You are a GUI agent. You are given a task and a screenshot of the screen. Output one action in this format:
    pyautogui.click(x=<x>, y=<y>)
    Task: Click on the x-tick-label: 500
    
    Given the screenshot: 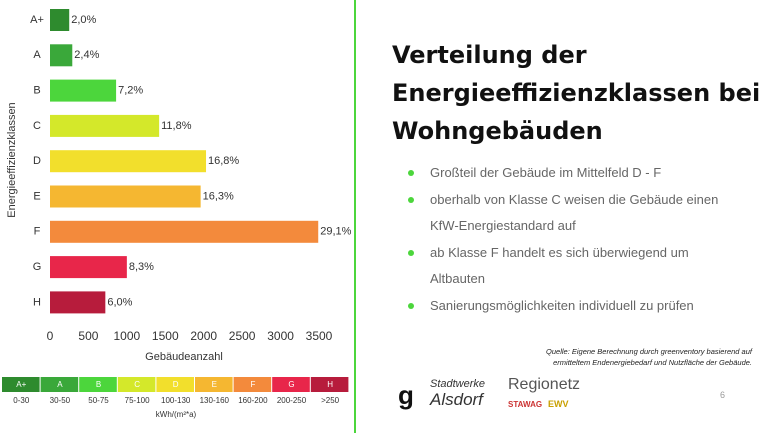 What is the action you would take?
    pyautogui.click(x=88, y=336)
    